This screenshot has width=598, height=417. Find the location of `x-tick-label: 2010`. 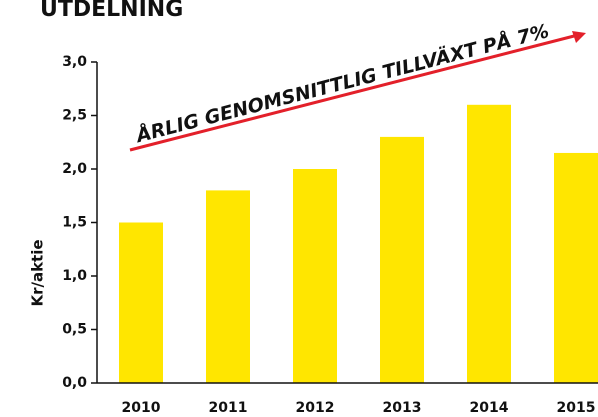

x-tick-label: 2010 is located at coordinates (141, 408).